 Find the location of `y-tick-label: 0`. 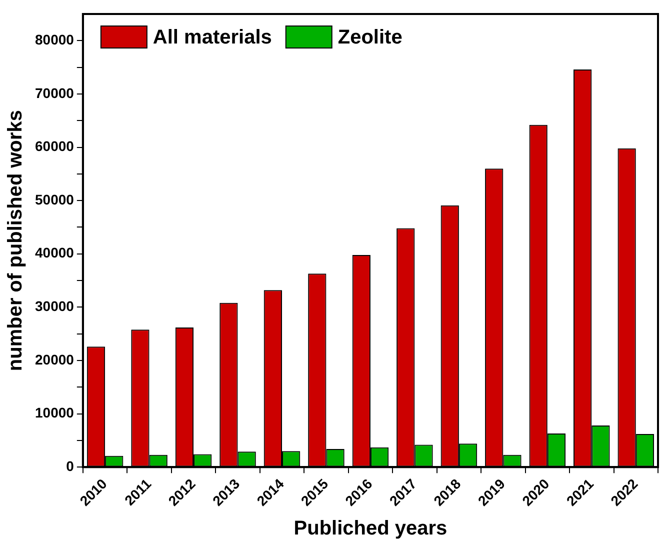

y-tick-label: 0 is located at coordinates (70, 466).